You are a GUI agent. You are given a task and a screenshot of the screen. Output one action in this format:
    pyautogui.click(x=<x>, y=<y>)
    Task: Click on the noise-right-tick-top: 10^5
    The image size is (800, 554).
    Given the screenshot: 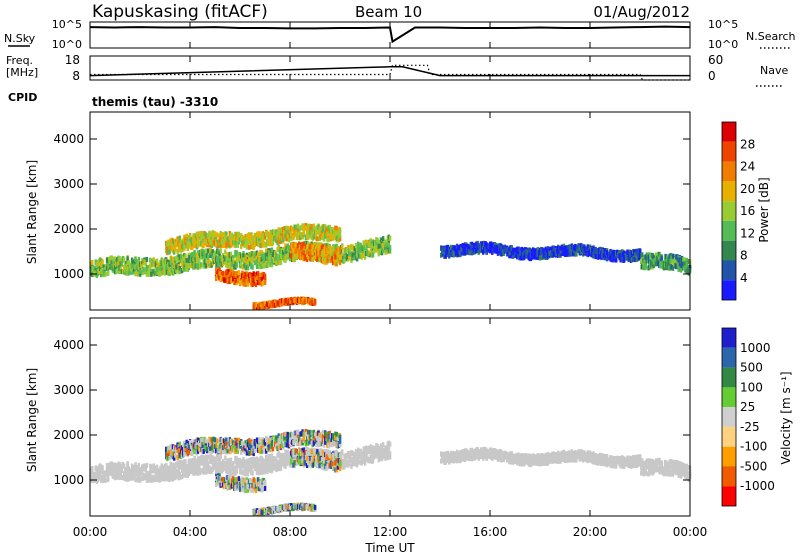 What is the action you would take?
    pyautogui.click(x=723, y=24)
    